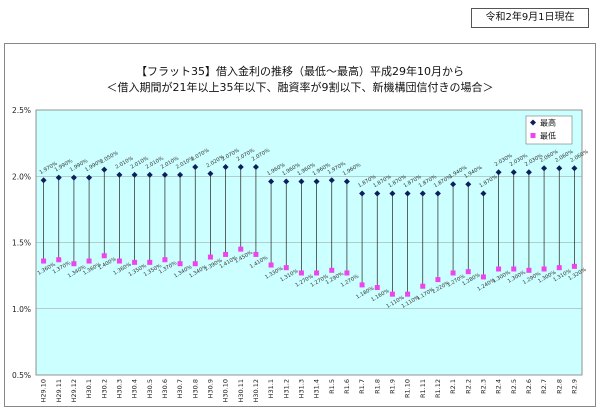 The width and height of the screenshot is (600, 412). Describe the element at coordinates (453, 386) in the screenshot. I see `x-tick-label: R2.1` at that location.